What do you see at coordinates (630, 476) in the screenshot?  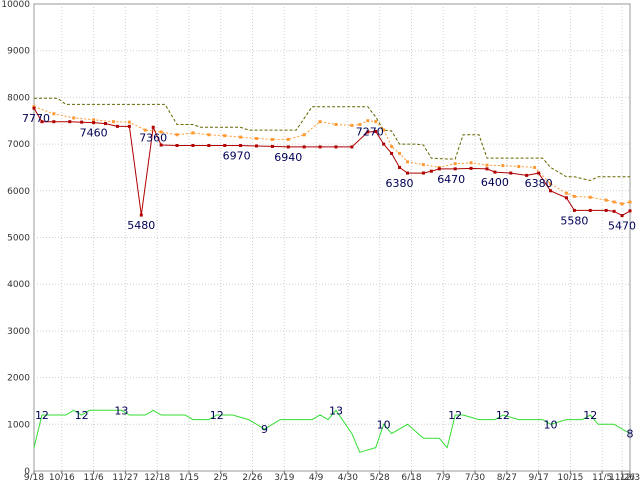 I see `x-tick-label: 12/3` at bounding box center [630, 476].